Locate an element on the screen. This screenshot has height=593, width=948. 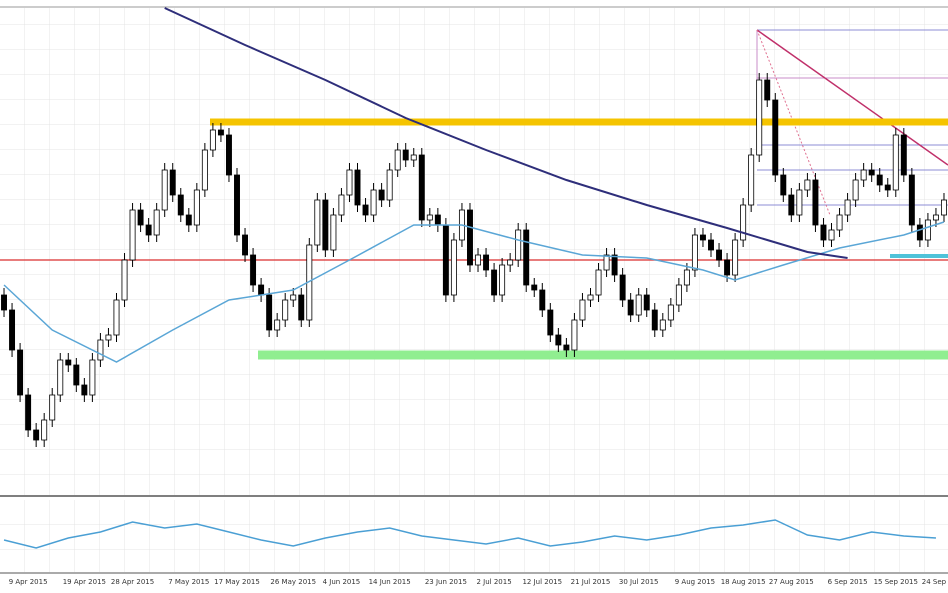
x-tick-label: 9 Apr 2015 is located at coordinates (28, 582).